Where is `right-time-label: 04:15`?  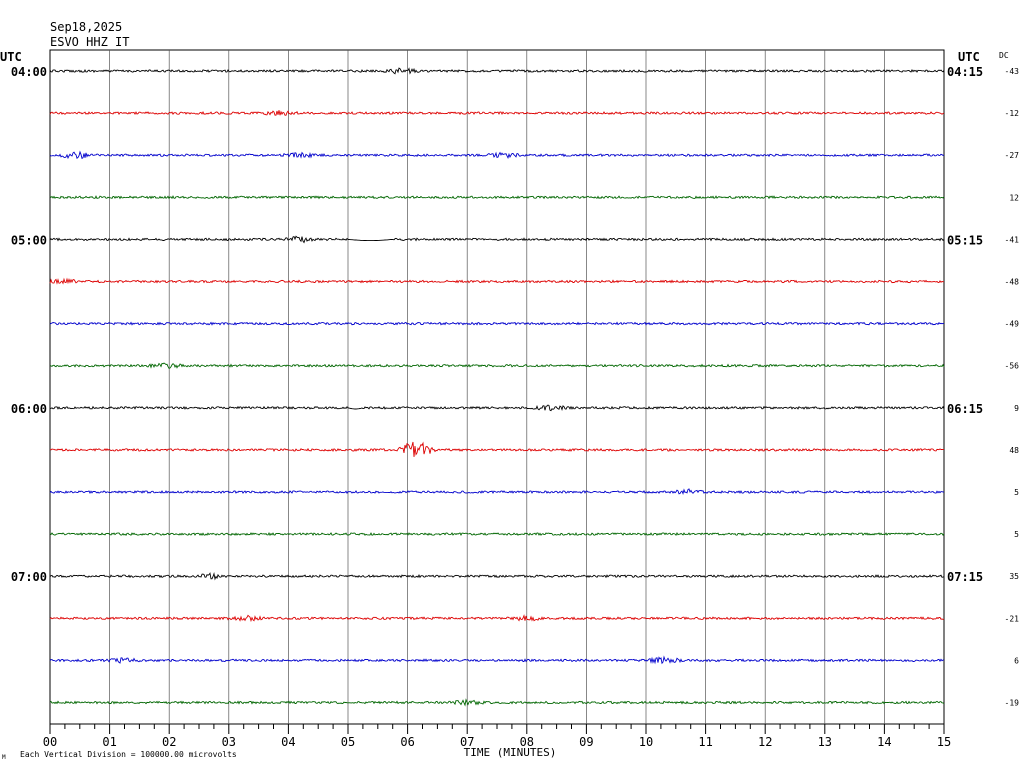
right-time-label: 04:15 is located at coordinates (965, 72).